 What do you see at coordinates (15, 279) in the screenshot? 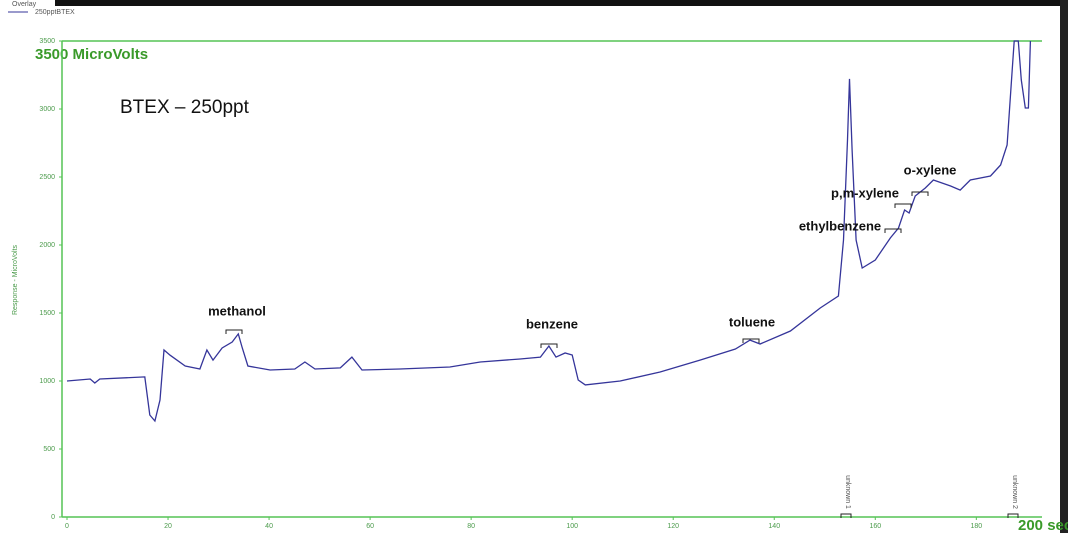
I see `y-axis-label: Response - MicroVolts` at bounding box center [15, 279].